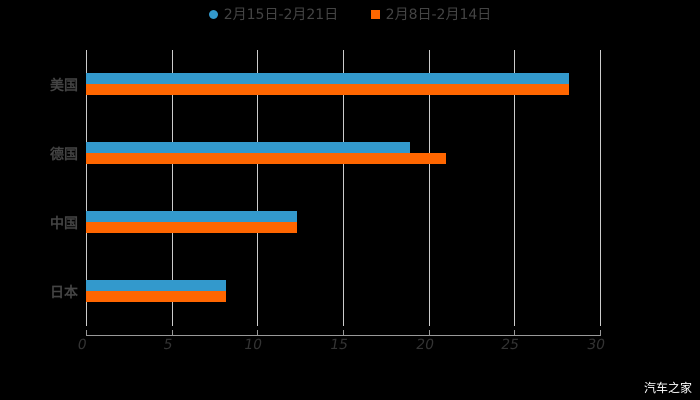 The height and width of the screenshot is (400, 700). I want to click on x-tick-label: 10, so click(253, 345).